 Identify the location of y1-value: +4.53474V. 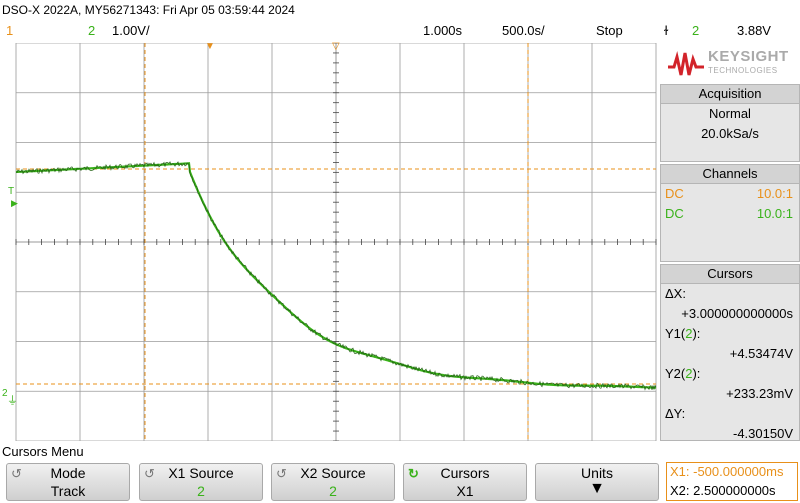
(761, 353).